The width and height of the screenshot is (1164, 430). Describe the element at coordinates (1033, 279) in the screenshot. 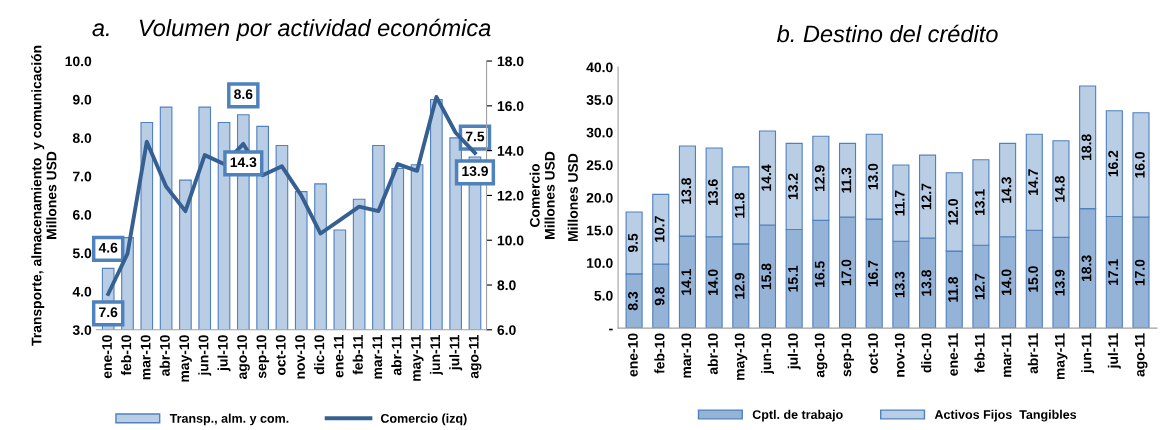

I see `data-label: 15.0` at that location.